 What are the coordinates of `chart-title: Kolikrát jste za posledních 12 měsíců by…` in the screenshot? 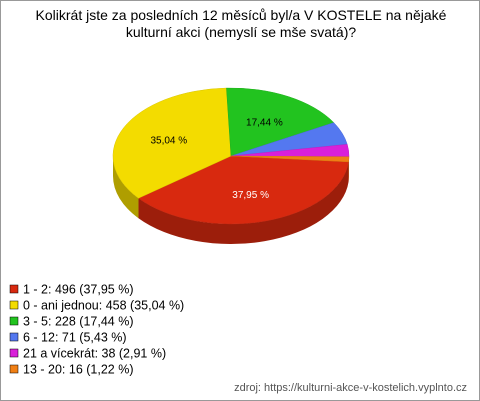 It's located at (241, 23).